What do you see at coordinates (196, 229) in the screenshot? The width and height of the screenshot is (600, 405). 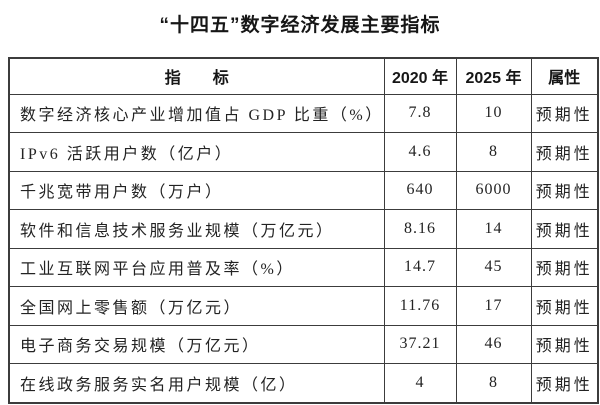 I see `indicator-cell: 软件和信息技术服务业规模（万亿元）` at bounding box center [196, 229].